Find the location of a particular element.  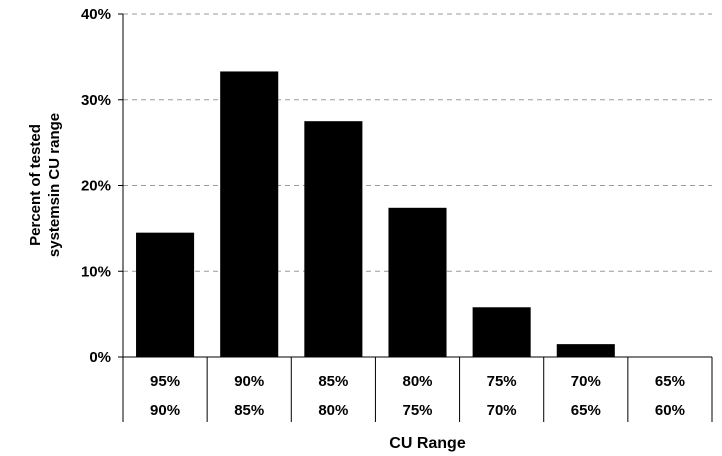

y-tick-label-0: 0% is located at coordinates (100, 357).